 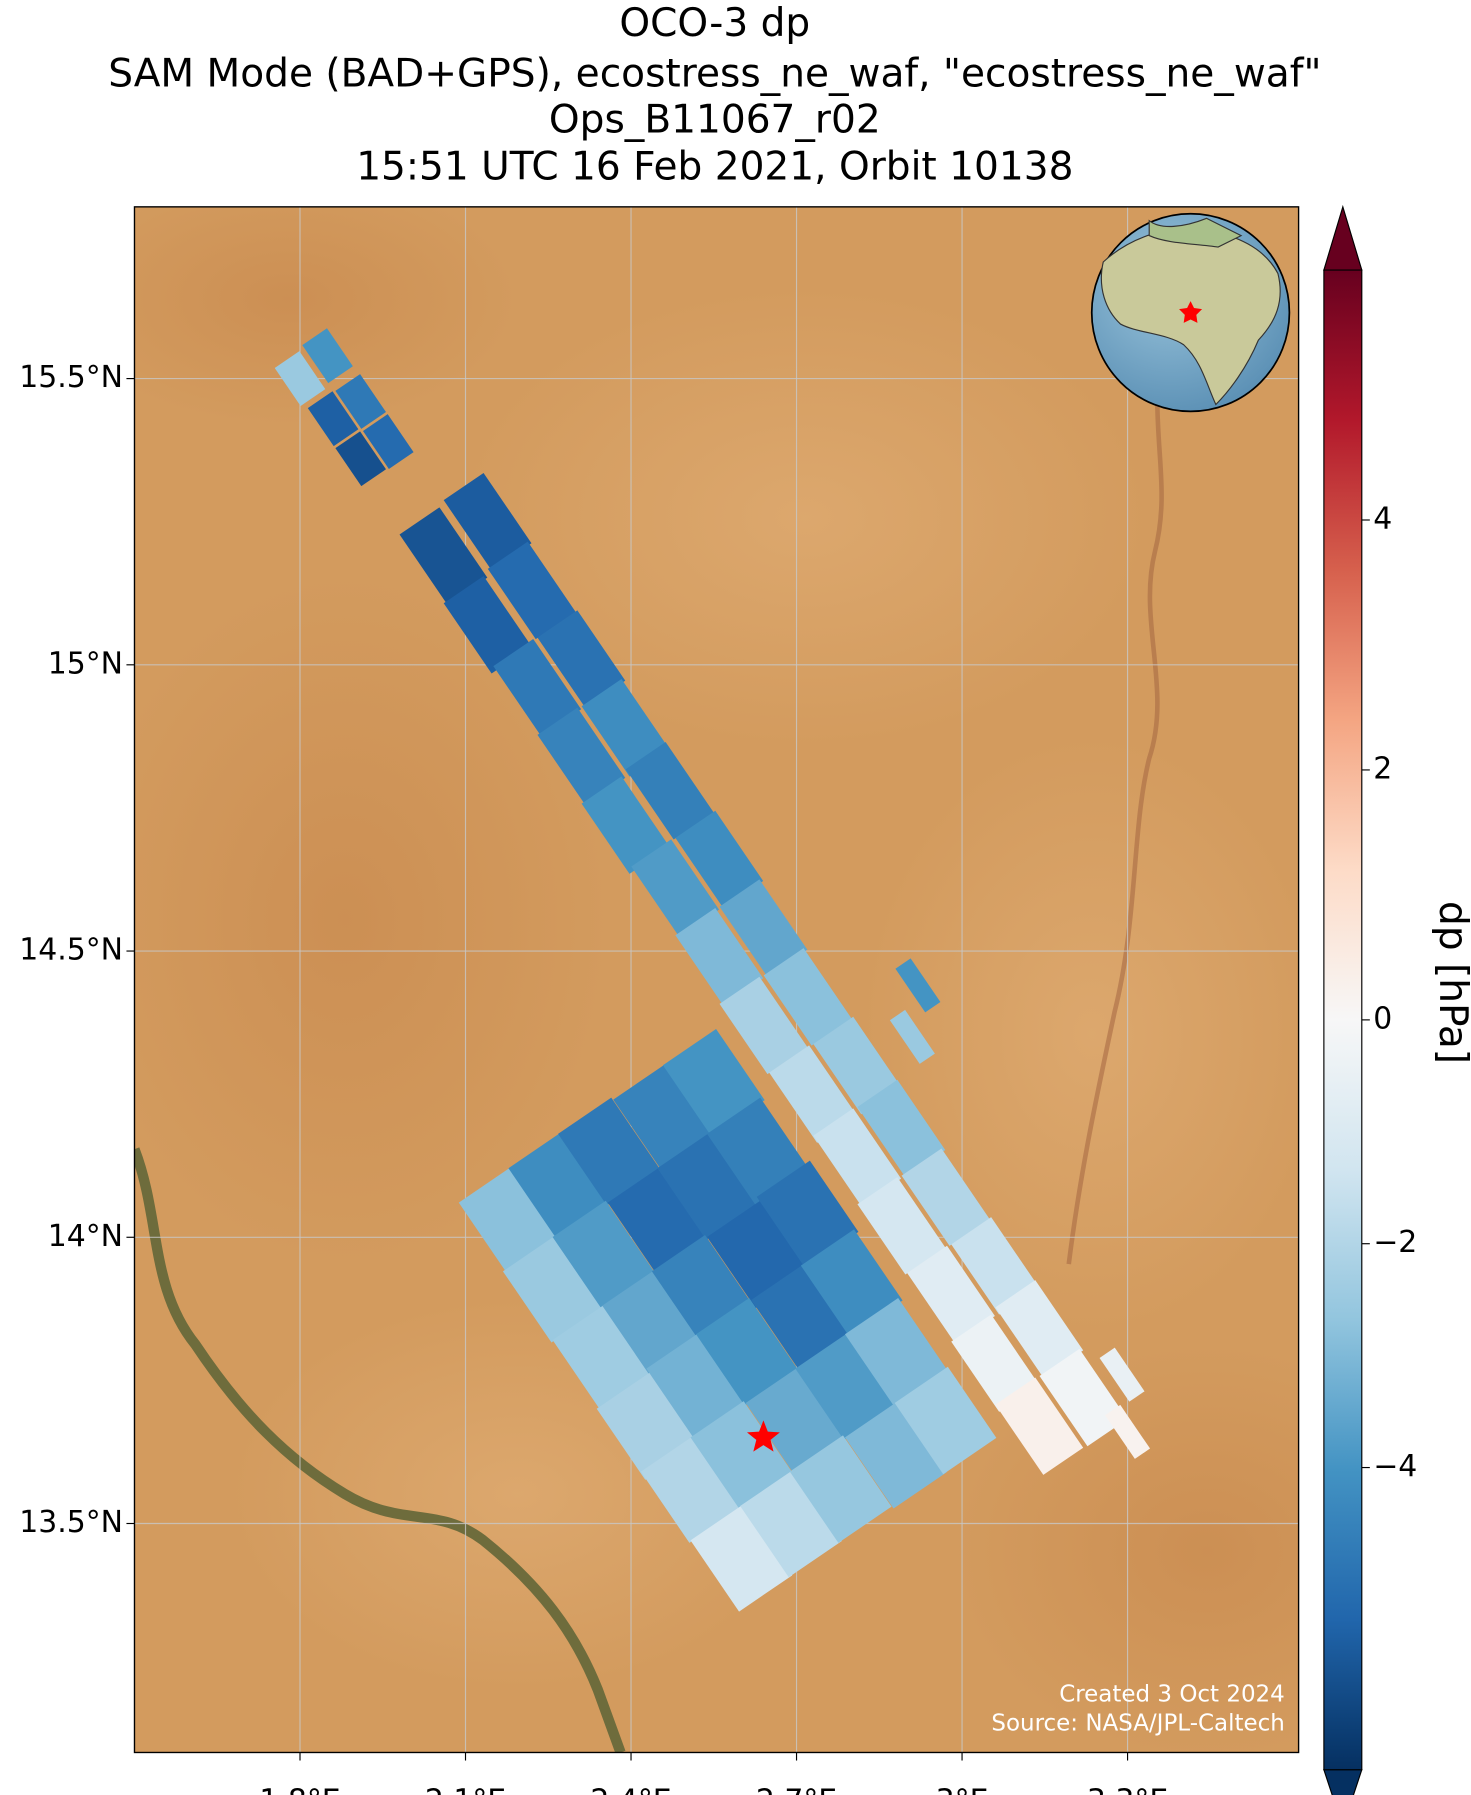 I want to click on globe-marker, so click(x=1191, y=312).